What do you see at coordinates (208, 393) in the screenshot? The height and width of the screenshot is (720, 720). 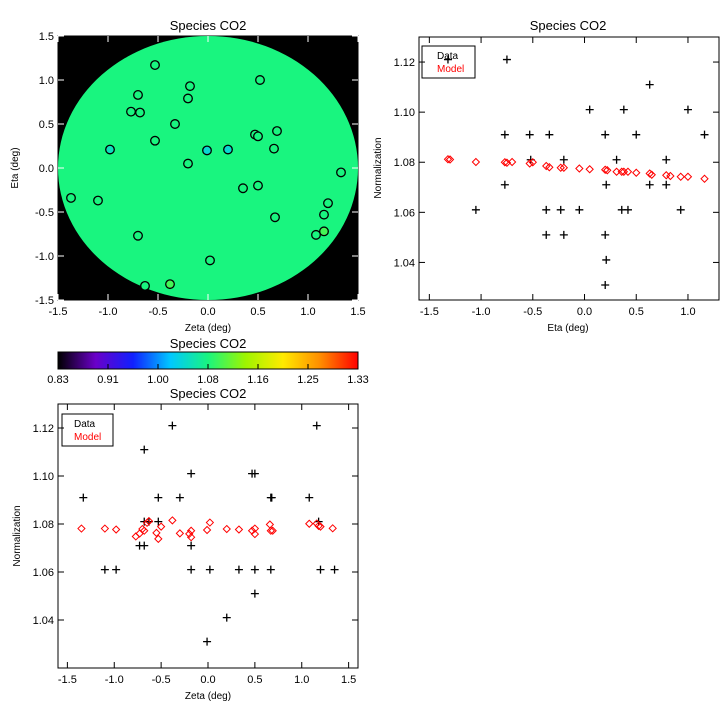 I see `zeta-title: Species CO2` at bounding box center [208, 393].